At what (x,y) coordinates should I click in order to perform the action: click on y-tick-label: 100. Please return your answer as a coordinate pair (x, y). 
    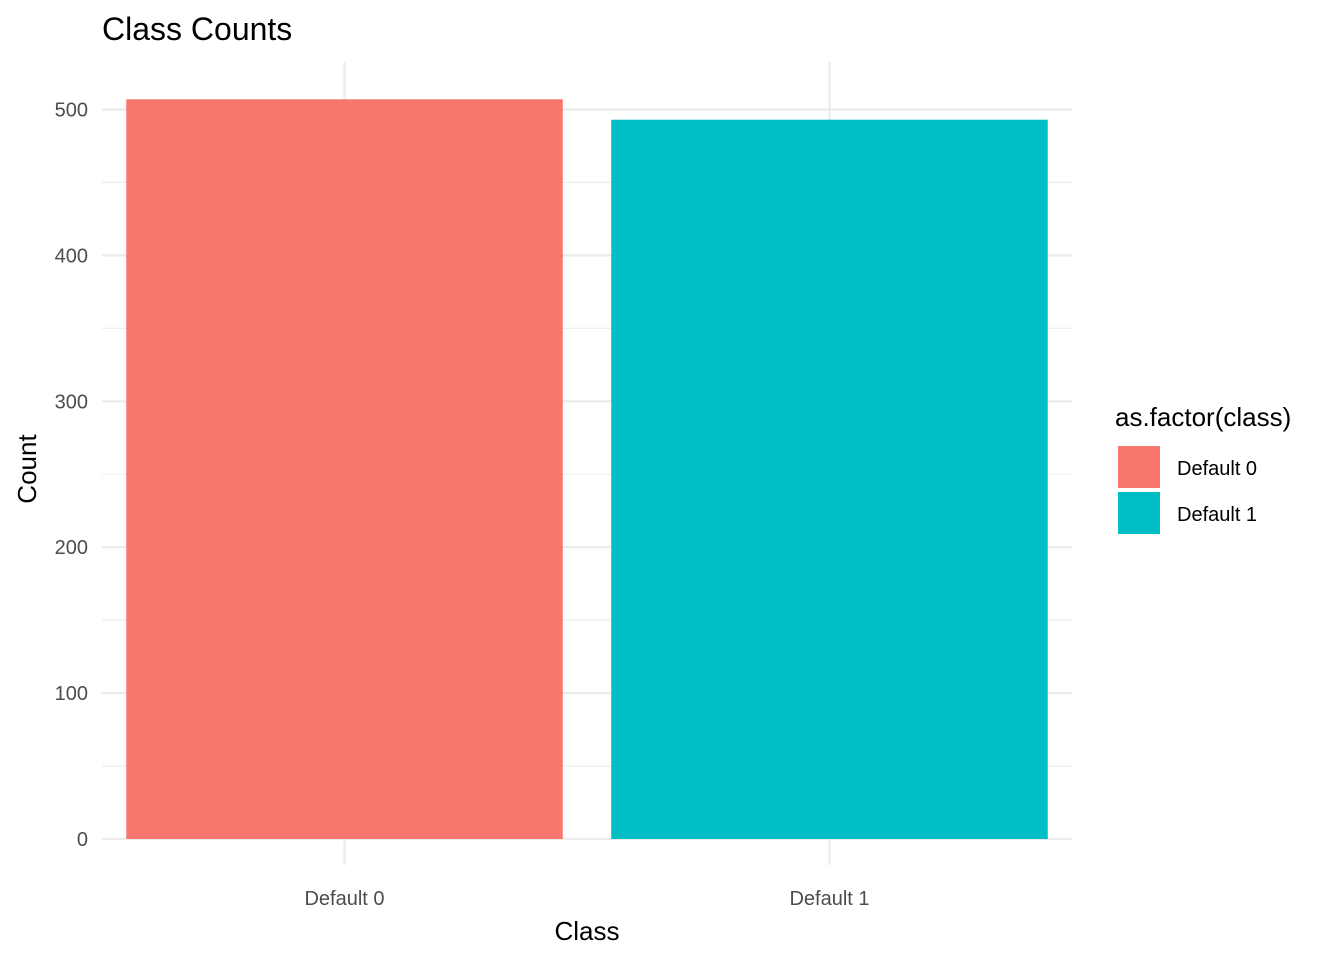
    Looking at the image, I should click on (71, 694).